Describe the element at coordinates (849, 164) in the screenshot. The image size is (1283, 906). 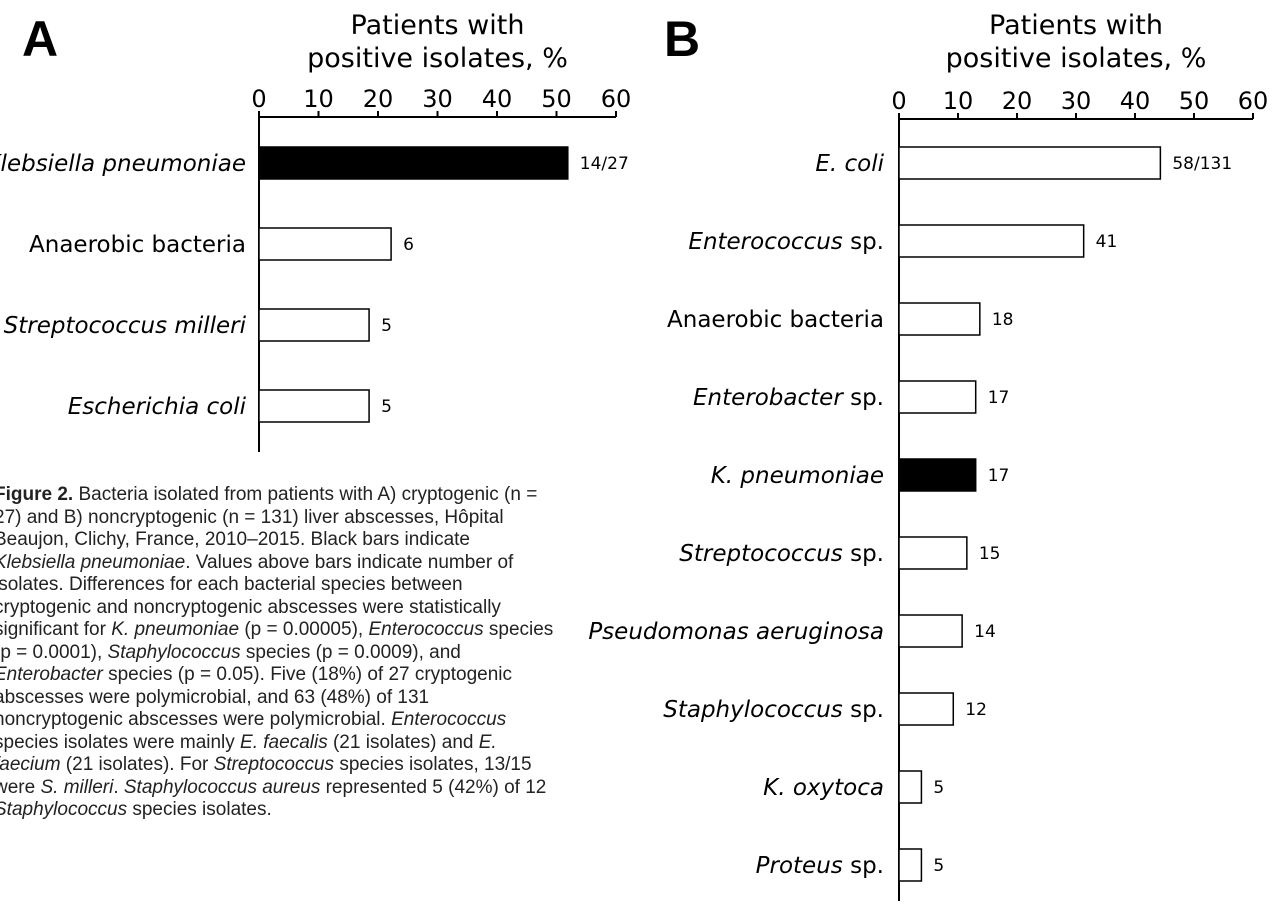
I see `panel-b-category-label: E. coli` at that location.